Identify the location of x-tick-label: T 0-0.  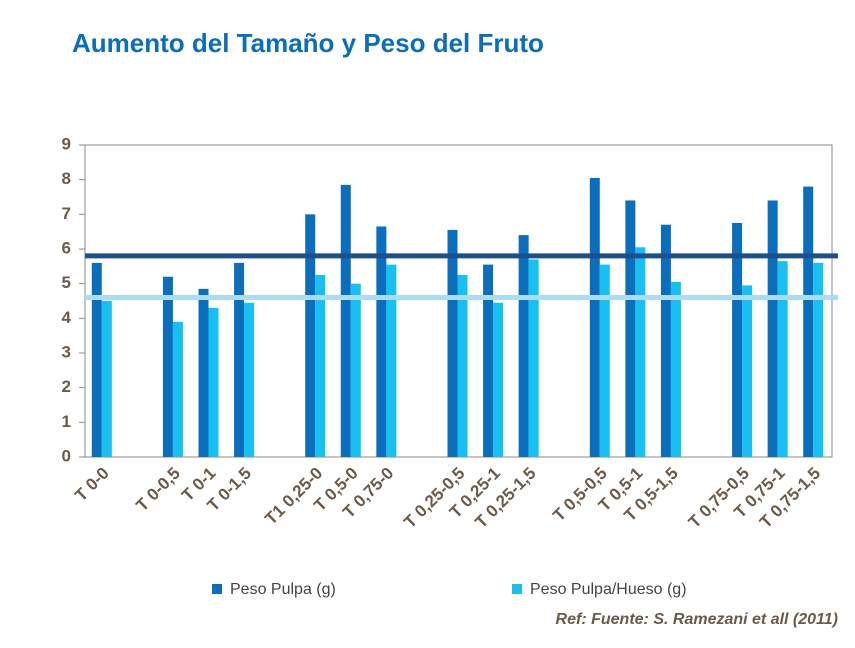
(91, 484).